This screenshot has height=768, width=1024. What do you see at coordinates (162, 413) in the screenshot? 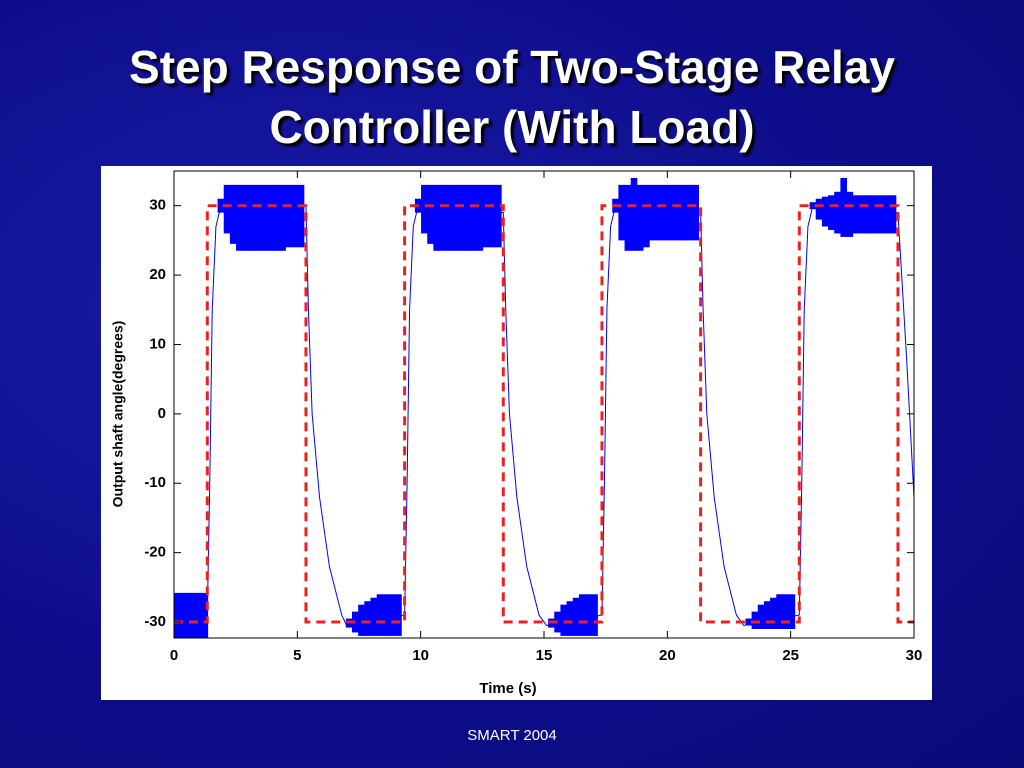
I see `y-tick-label: 0` at bounding box center [162, 413].